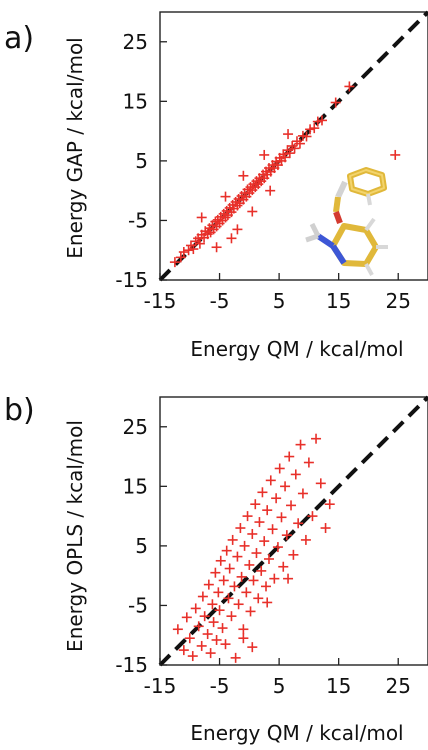  What do you see at coordinates (338, 254) in the screenshot?
I see `molecule-nitrogen` at bounding box center [338, 254].